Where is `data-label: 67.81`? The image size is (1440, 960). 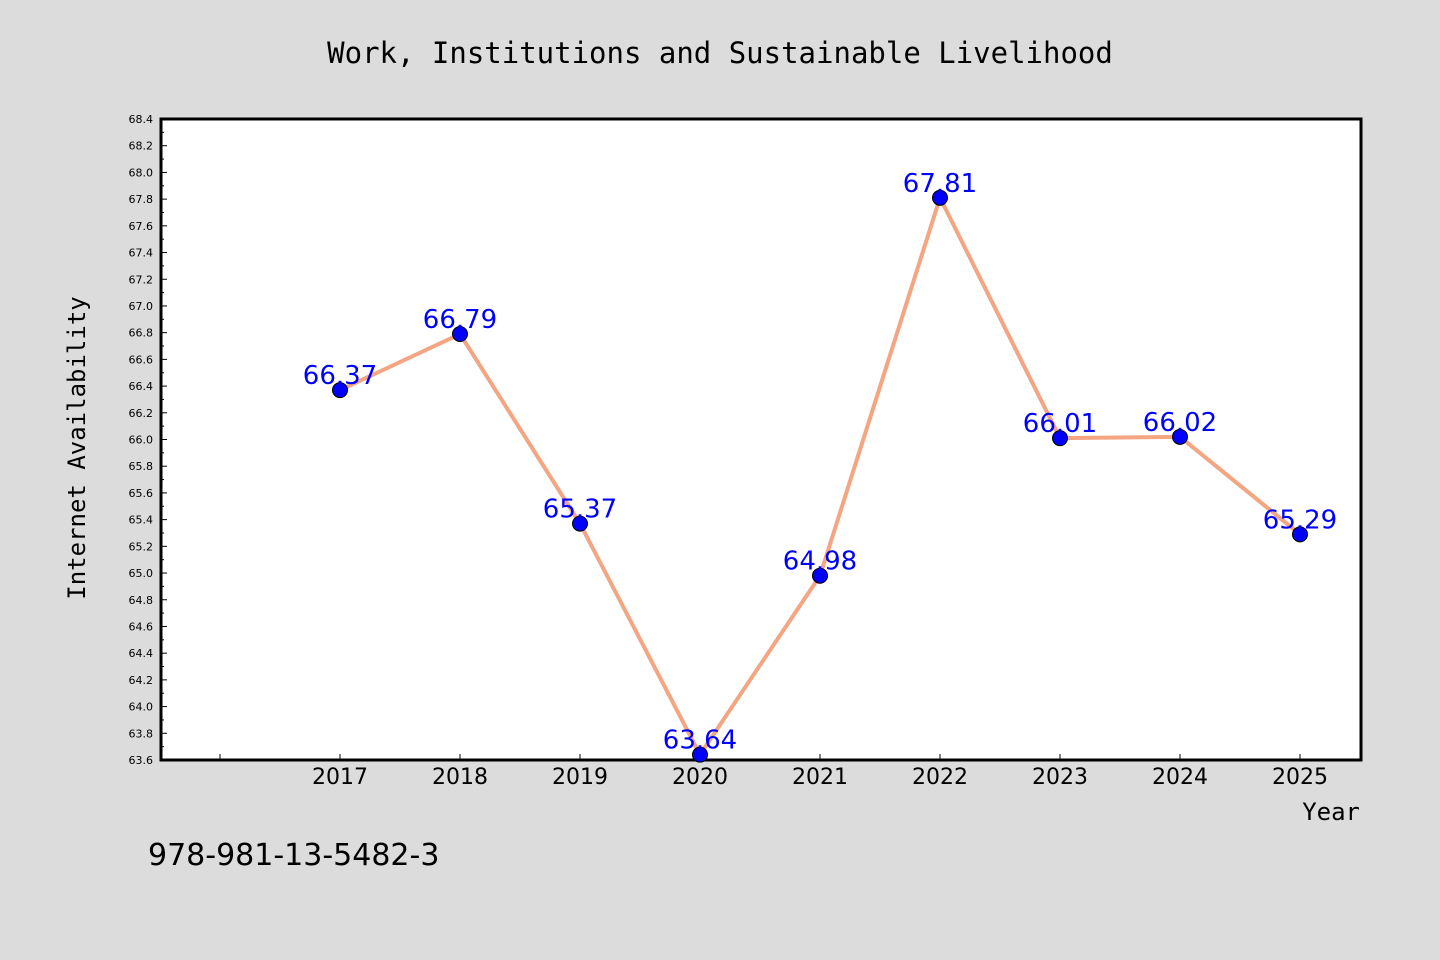
data-label: 67.81 is located at coordinates (940, 184).